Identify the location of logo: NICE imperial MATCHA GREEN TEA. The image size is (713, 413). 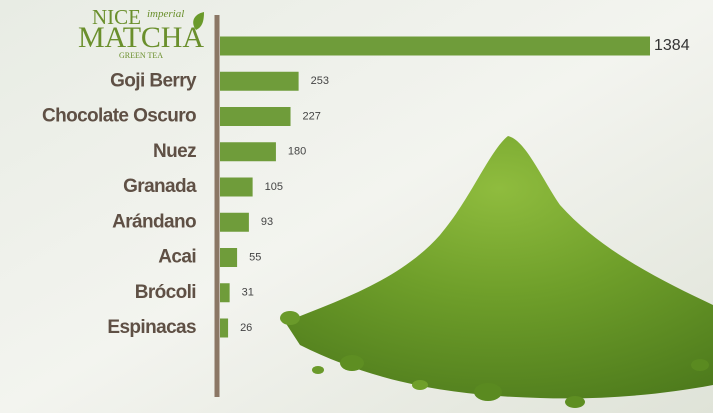
(141, 32).